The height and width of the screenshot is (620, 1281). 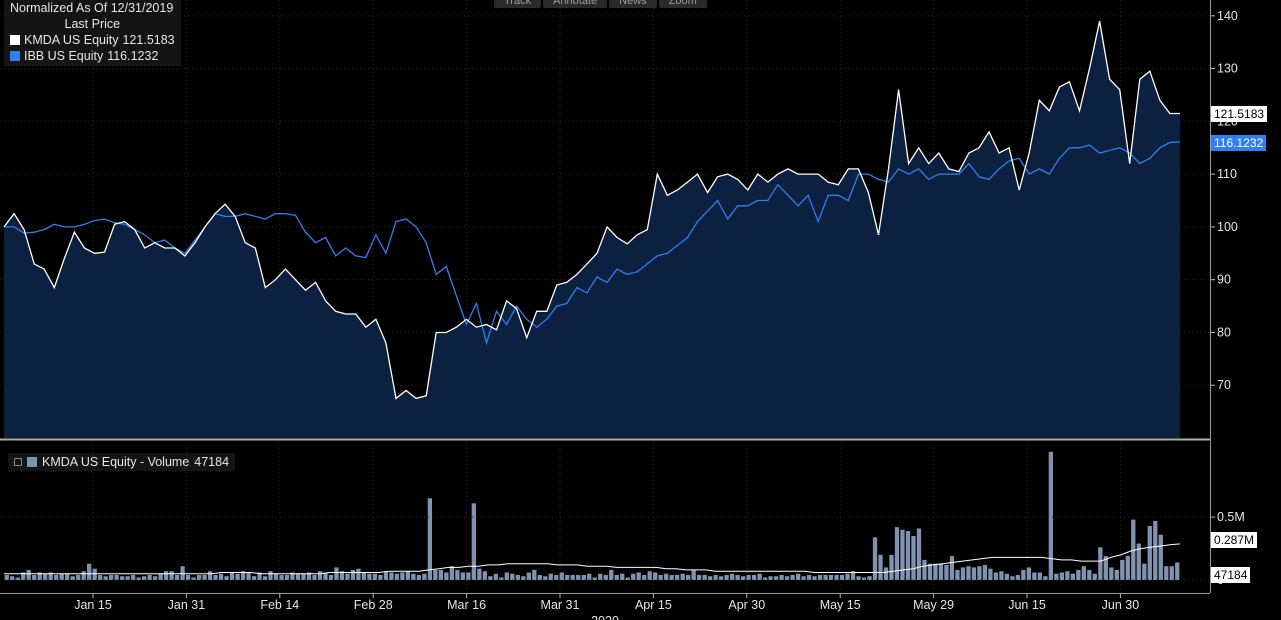 What do you see at coordinates (148, 40) in the screenshot?
I see `legend-series-value: 121.5183` at bounding box center [148, 40].